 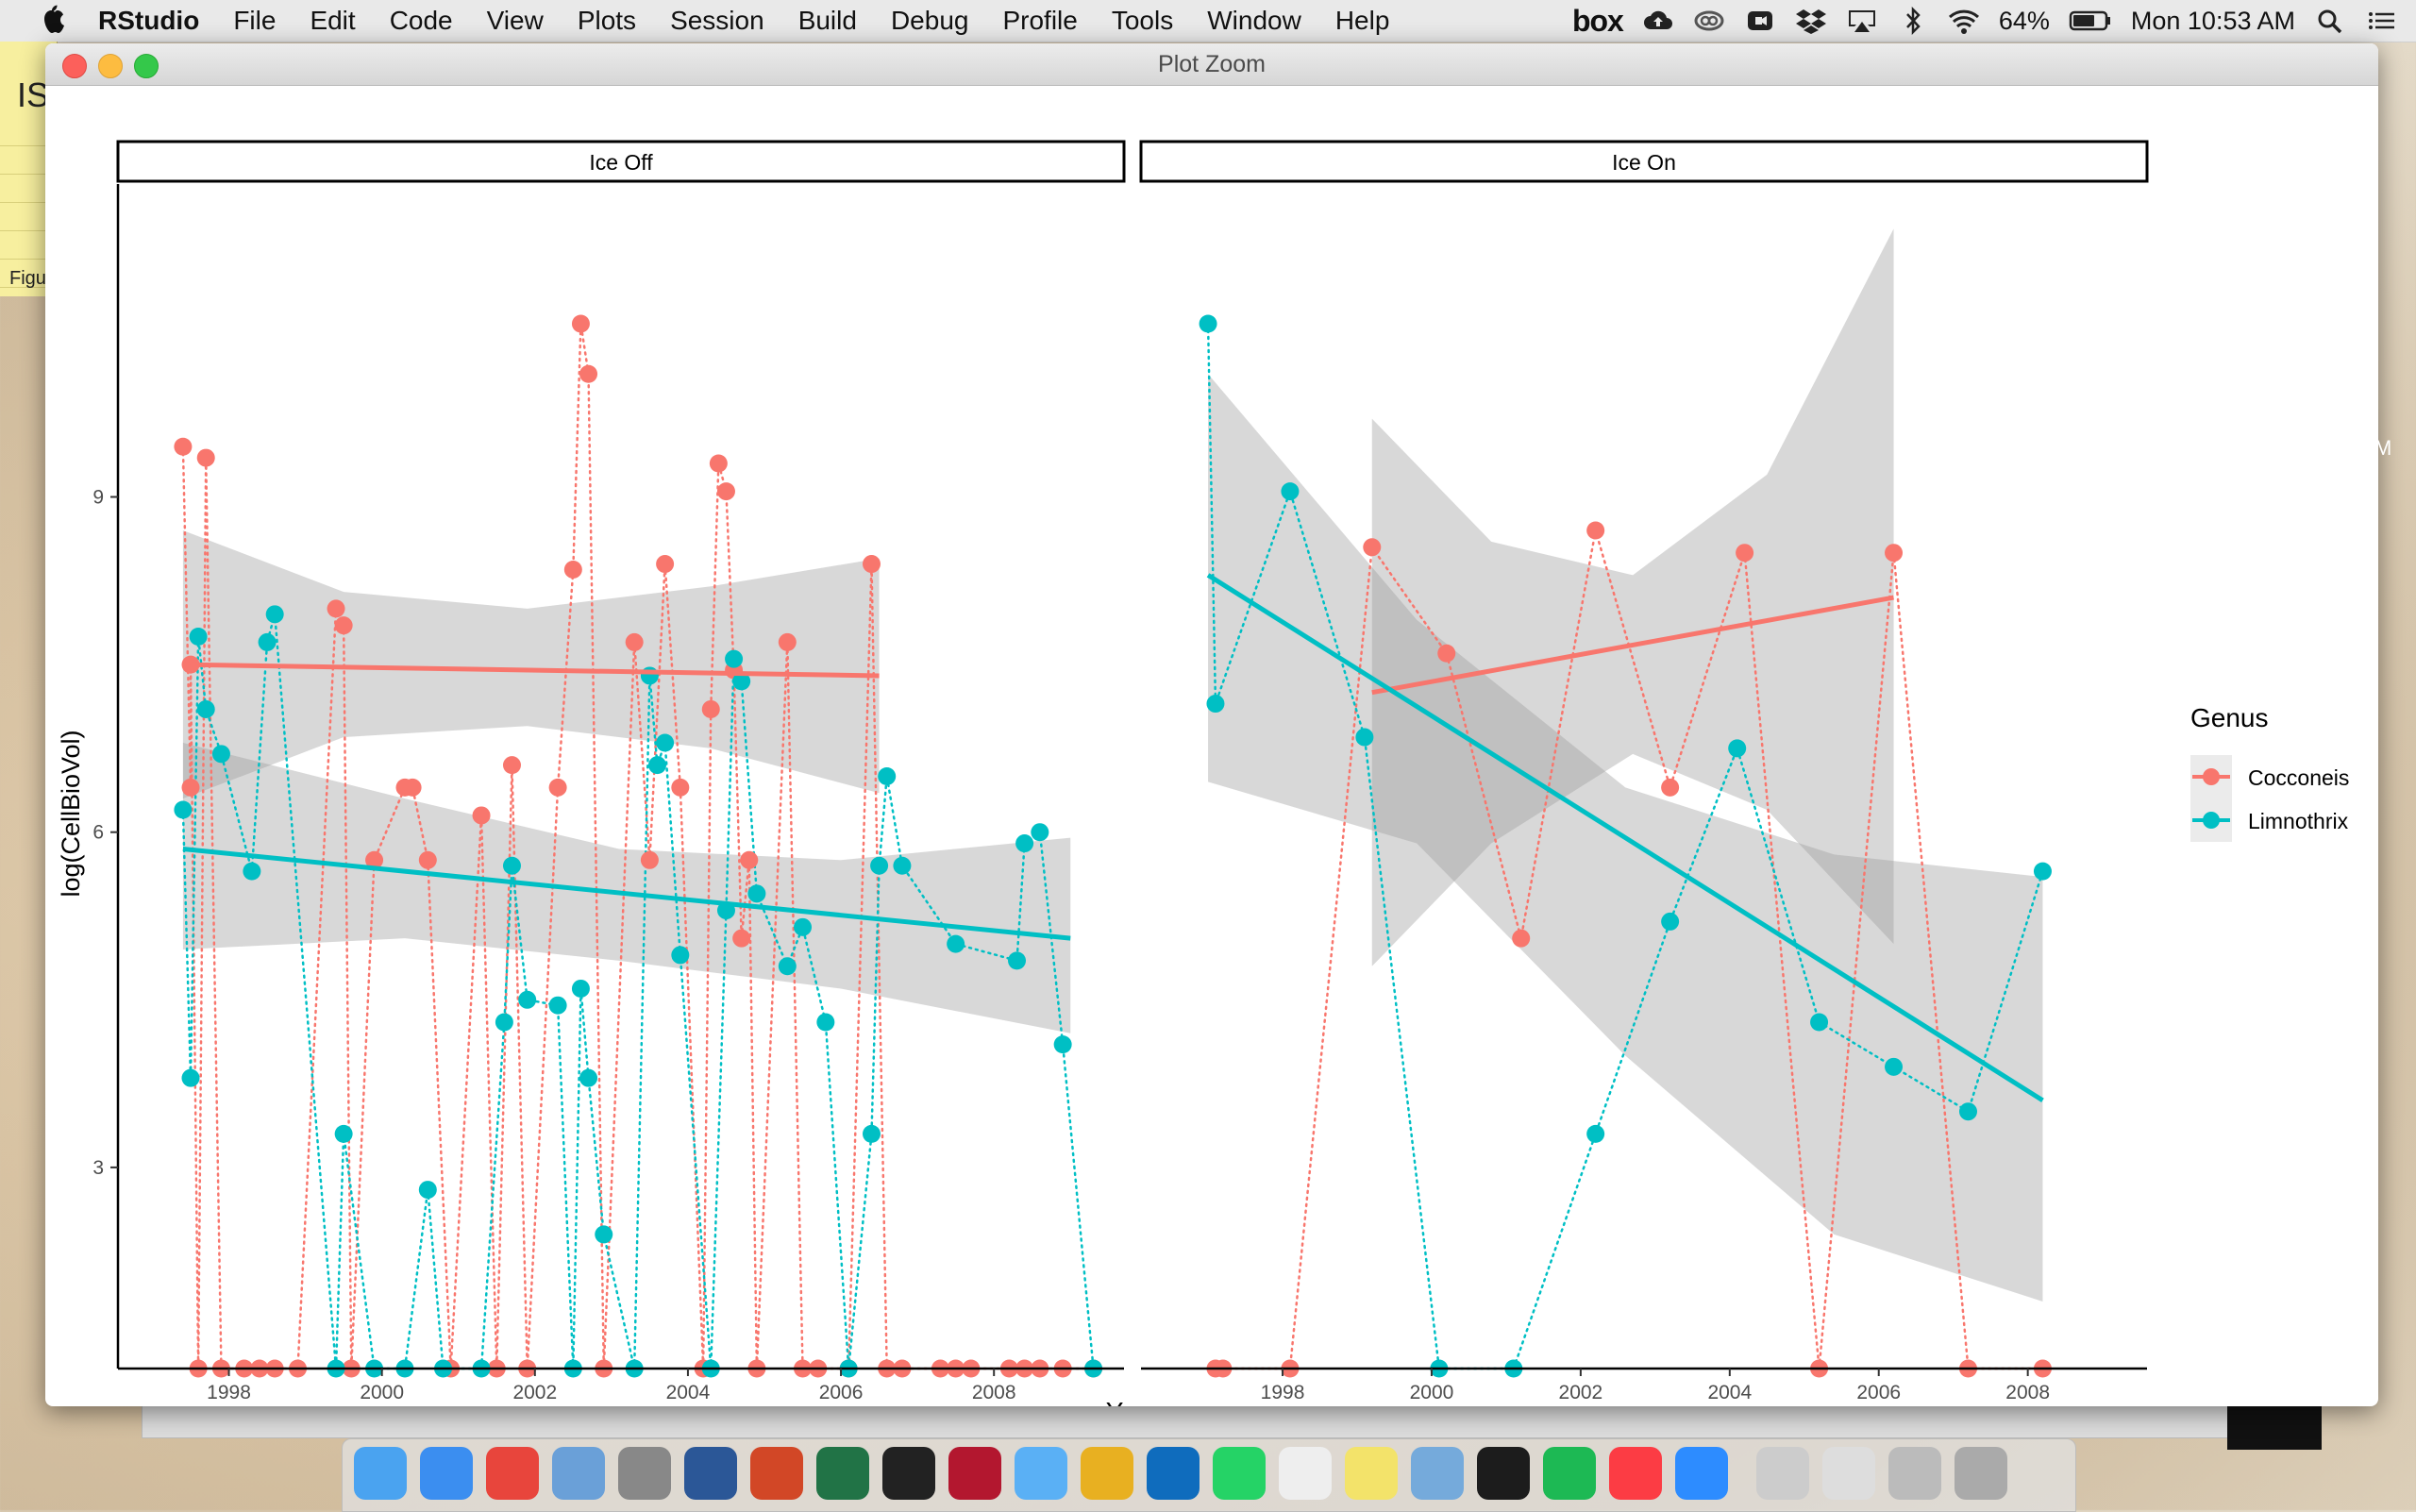 I want to click on slack-icon, so click(x=1107, y=1473).